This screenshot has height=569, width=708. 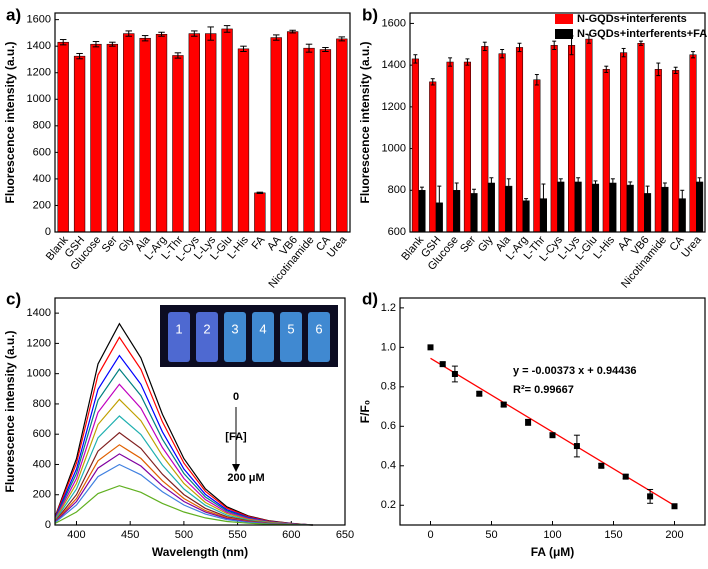 What do you see at coordinates (345, 535) in the screenshot?
I see `x-tick-label: 650` at bounding box center [345, 535].